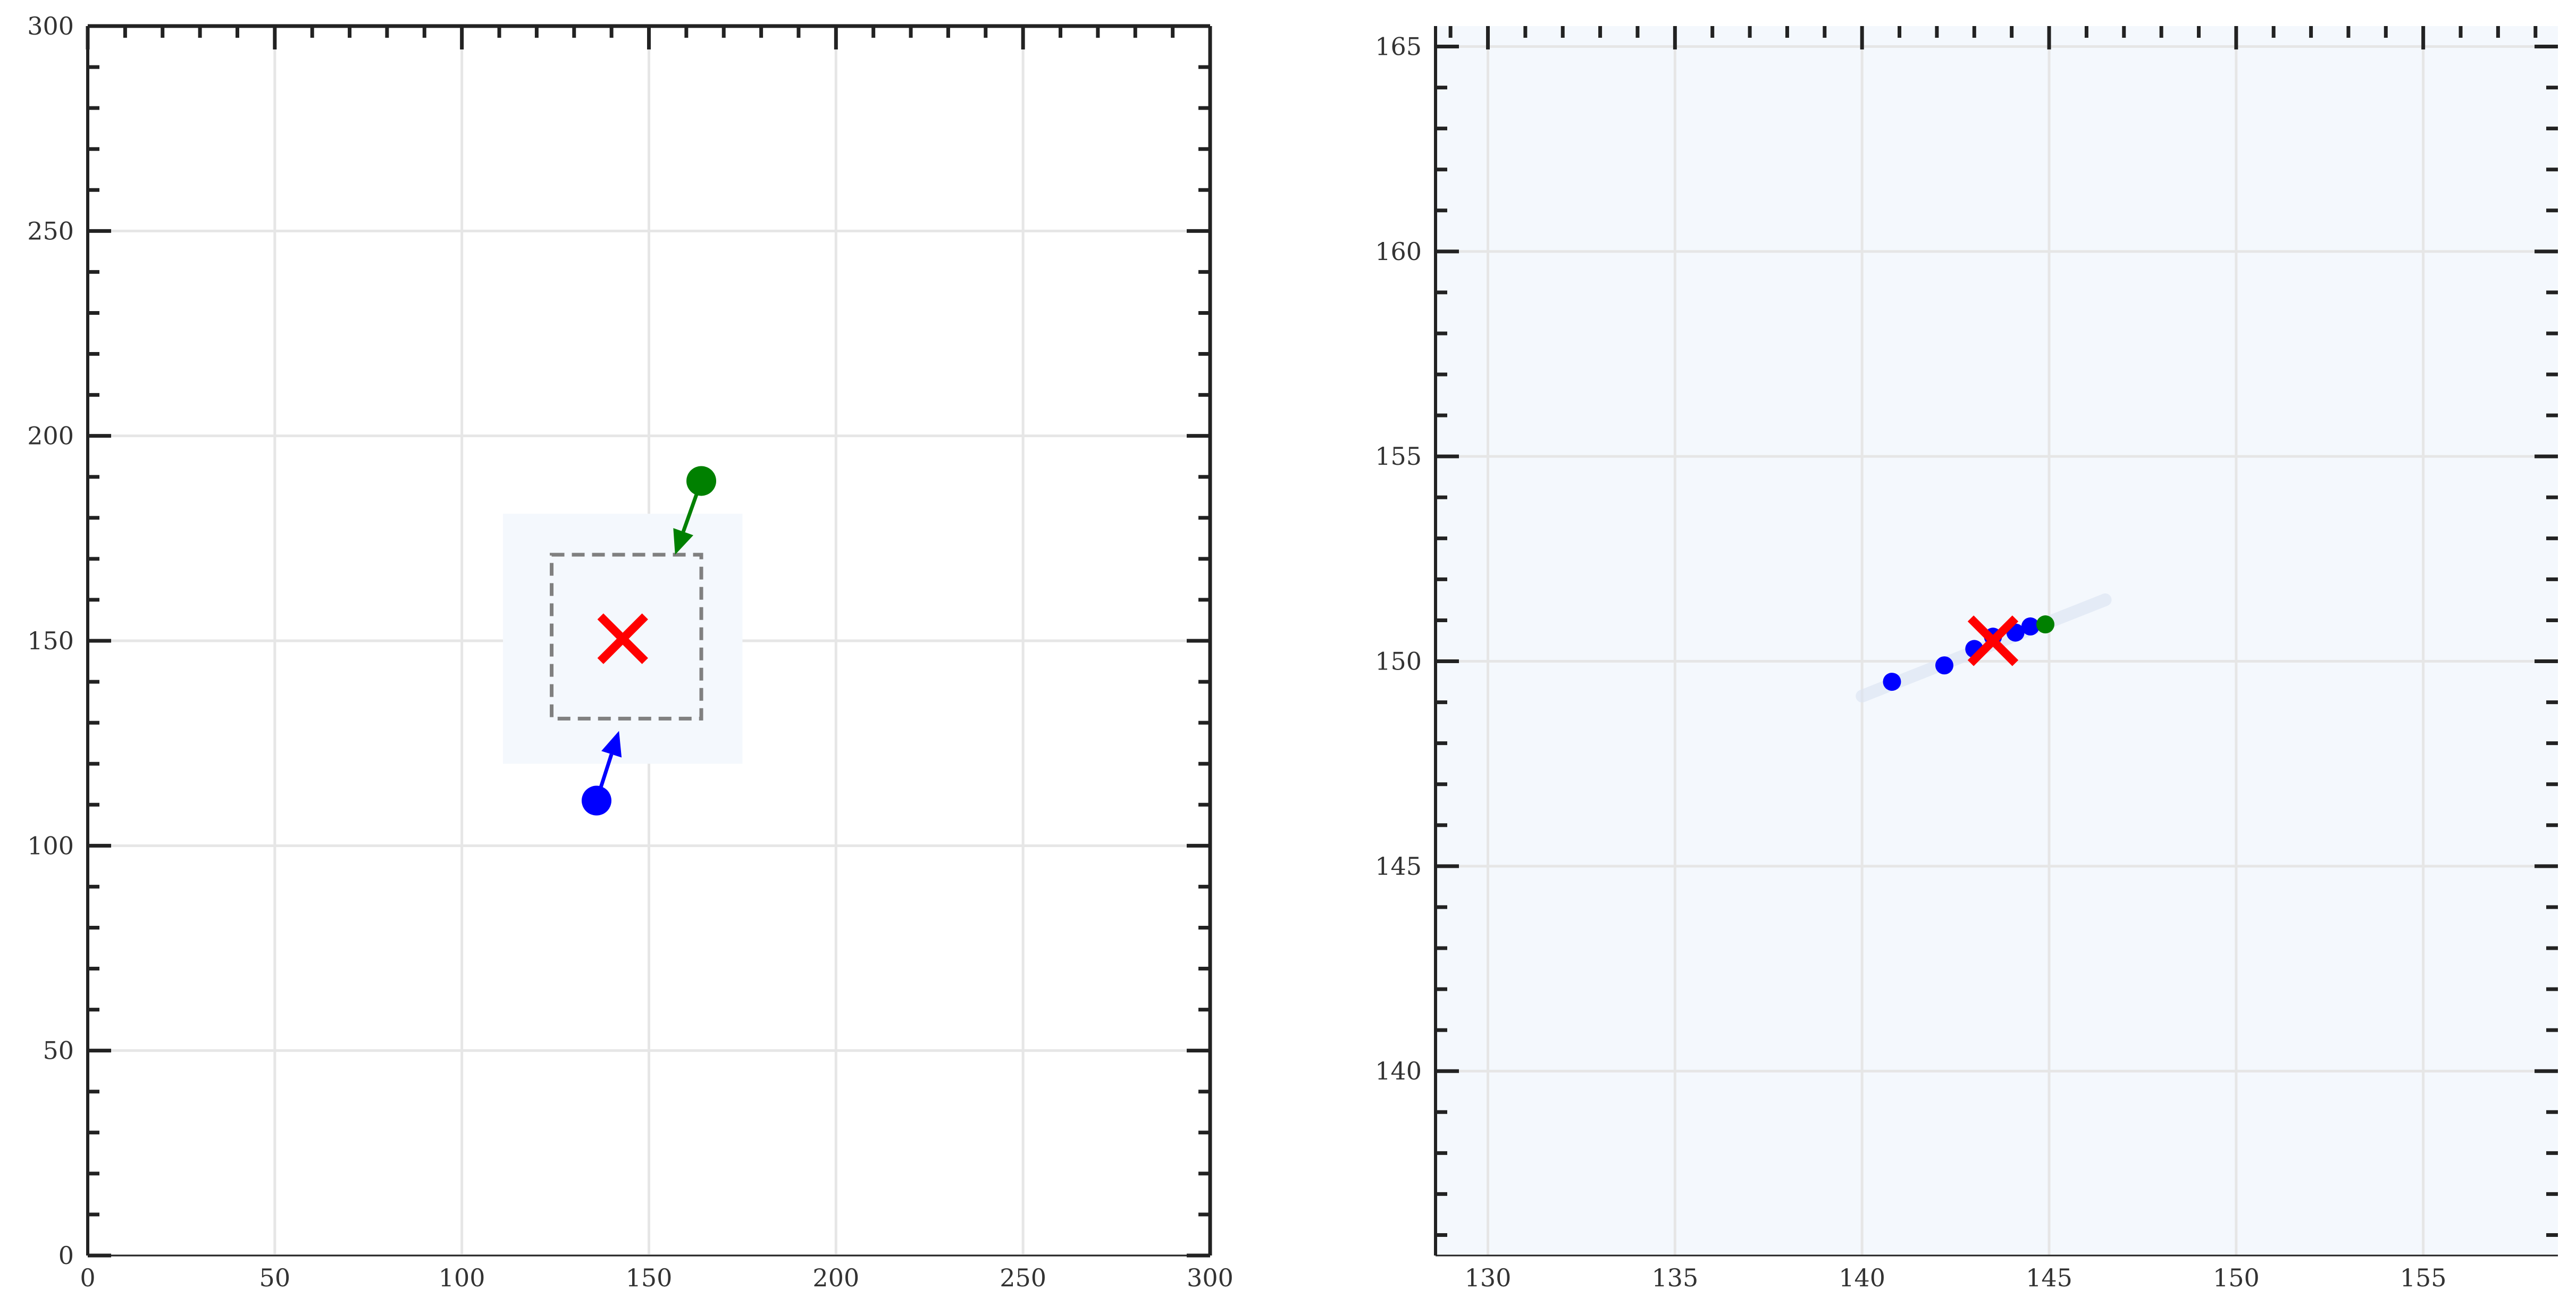 This screenshot has width=2576, height=1314. What do you see at coordinates (58, 1050) in the screenshot?
I see `y-tick-label: 50` at bounding box center [58, 1050].